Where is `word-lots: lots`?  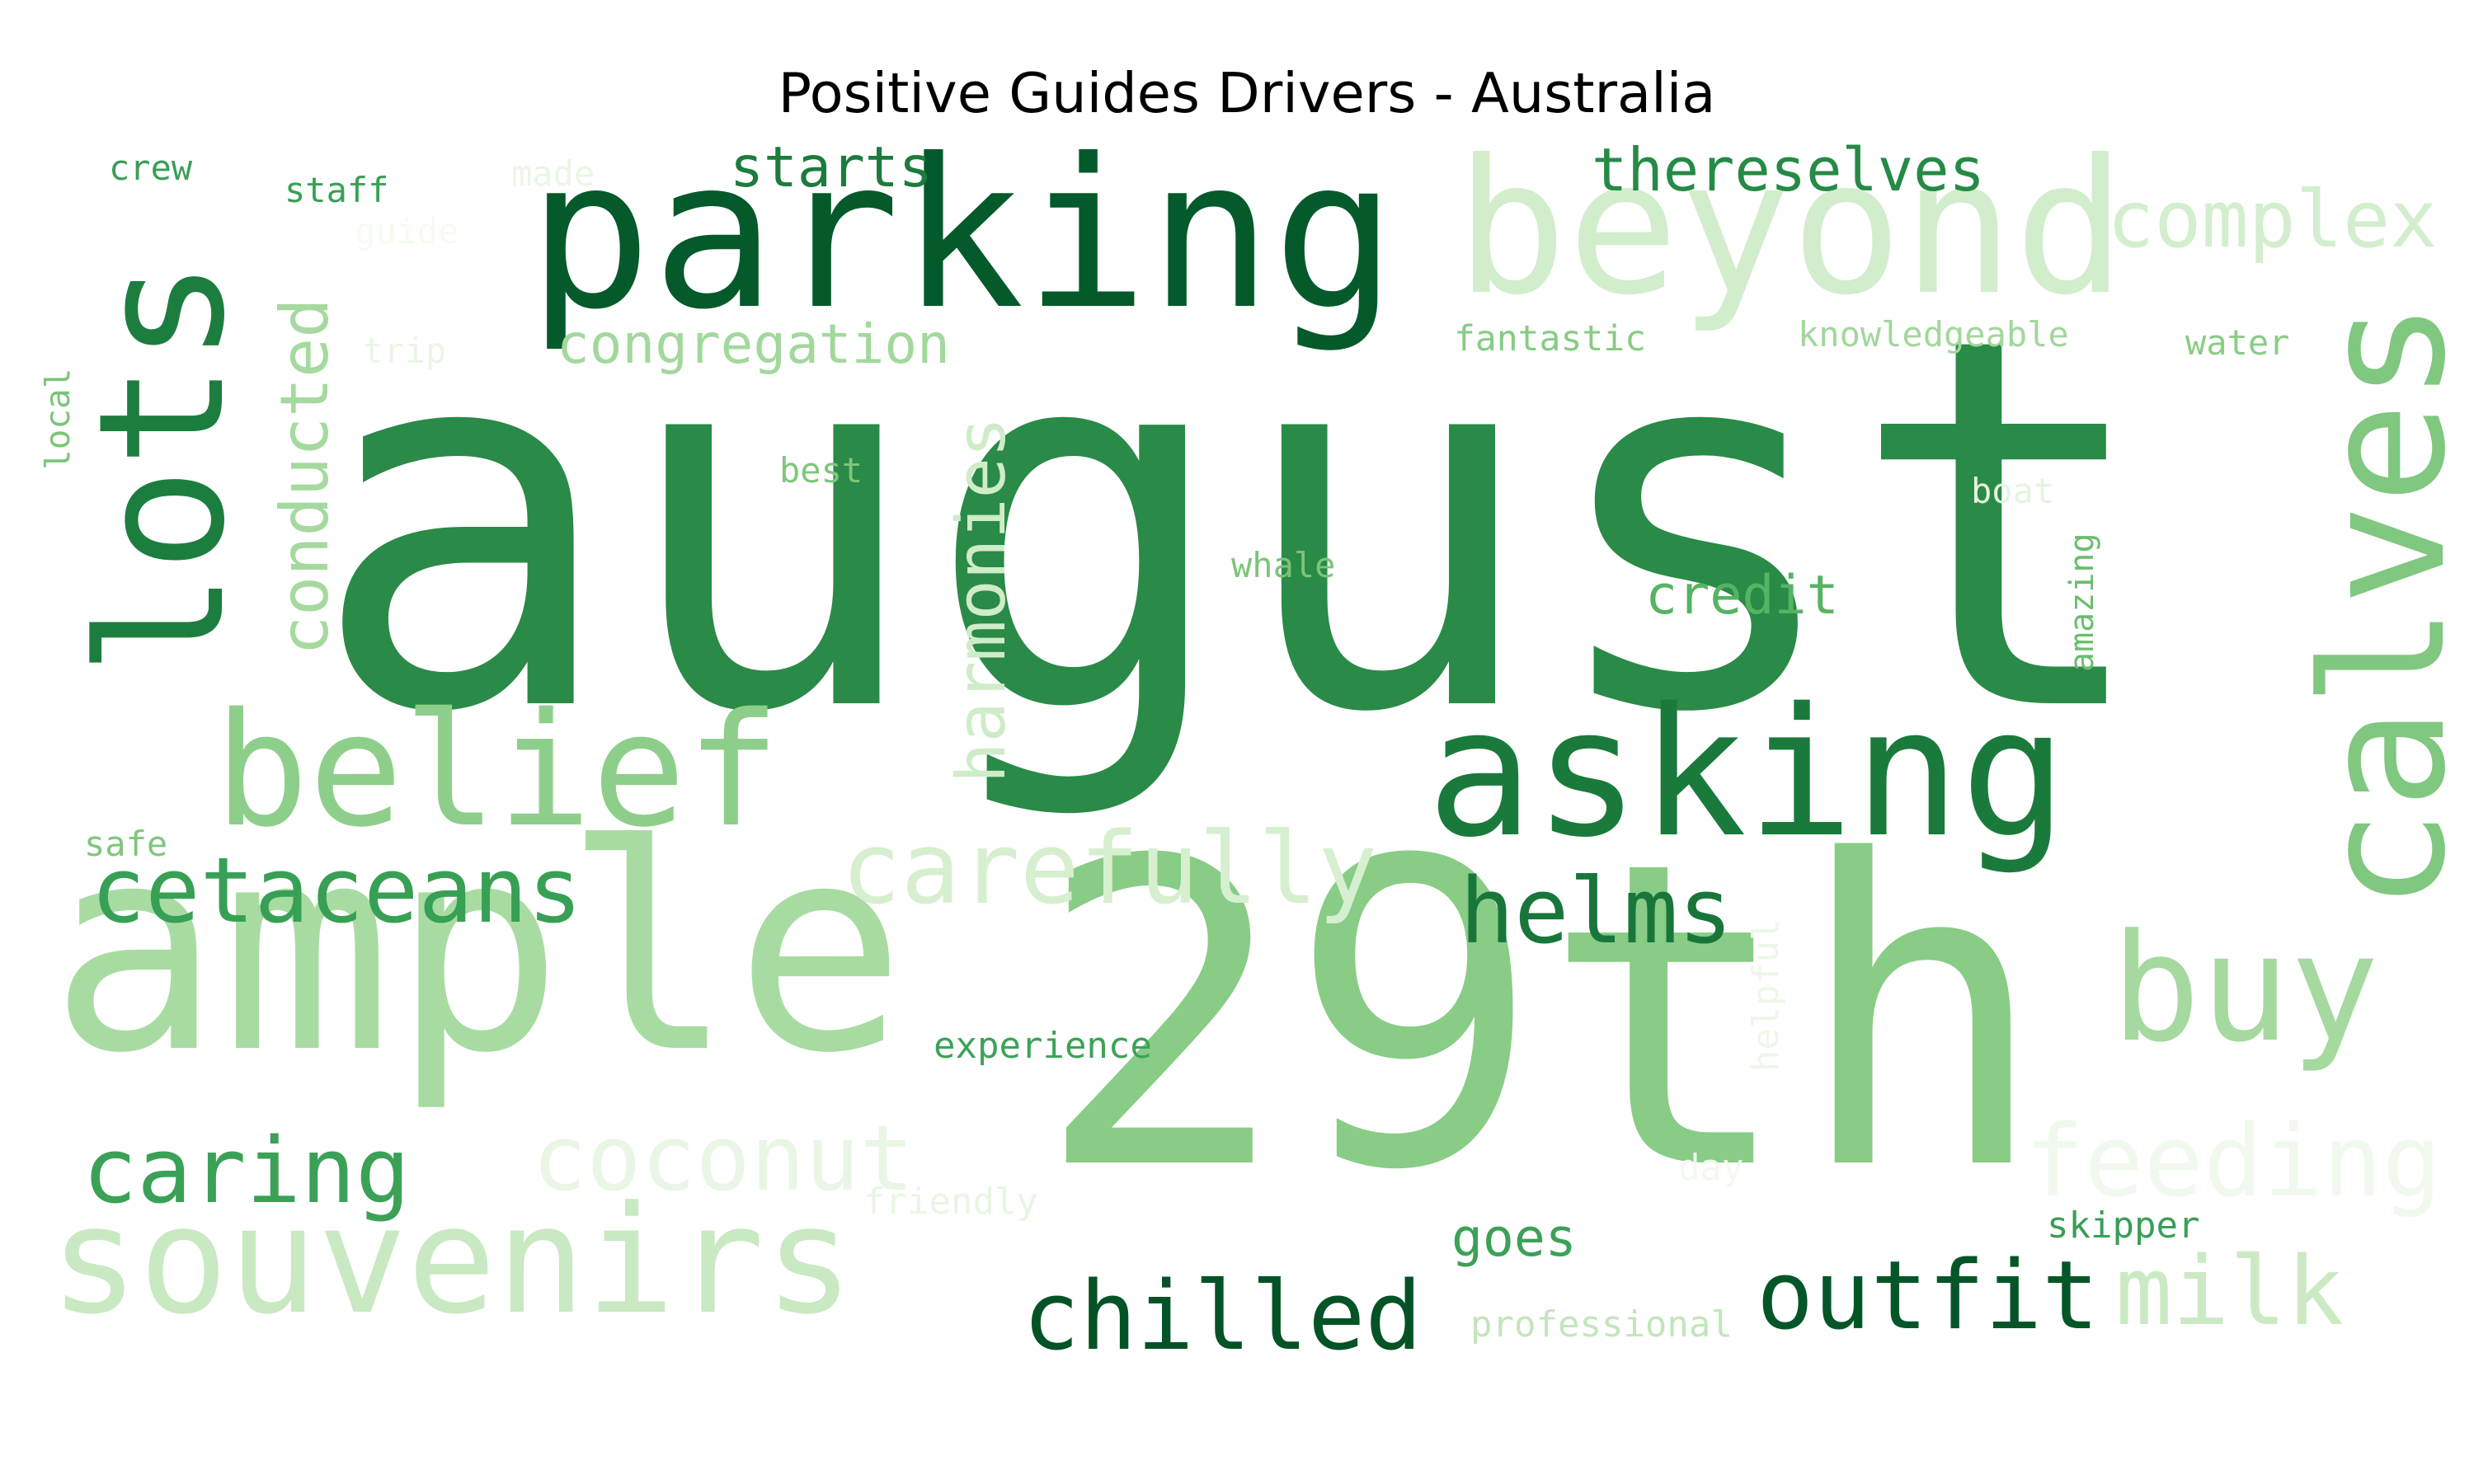
word-lots: lots is located at coordinates (162, 468).